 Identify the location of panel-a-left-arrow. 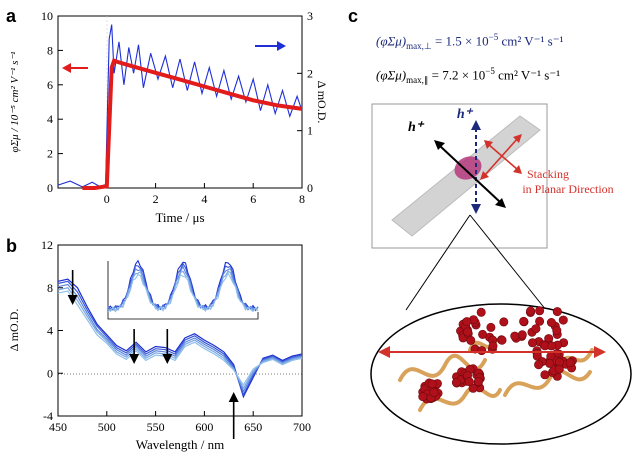
(75, 68).